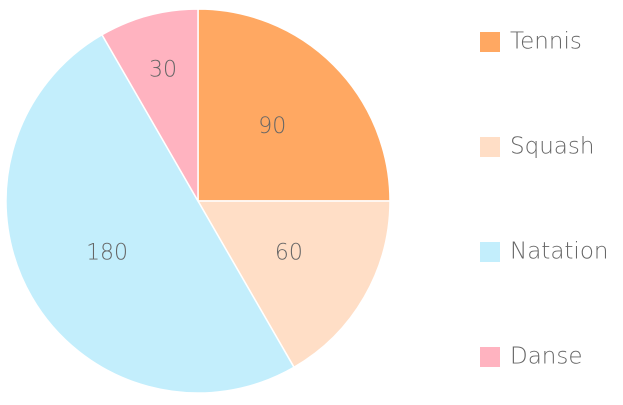 The width and height of the screenshot is (623, 405). Describe the element at coordinates (546, 42) in the screenshot. I see `legend-label: Tennis` at that location.